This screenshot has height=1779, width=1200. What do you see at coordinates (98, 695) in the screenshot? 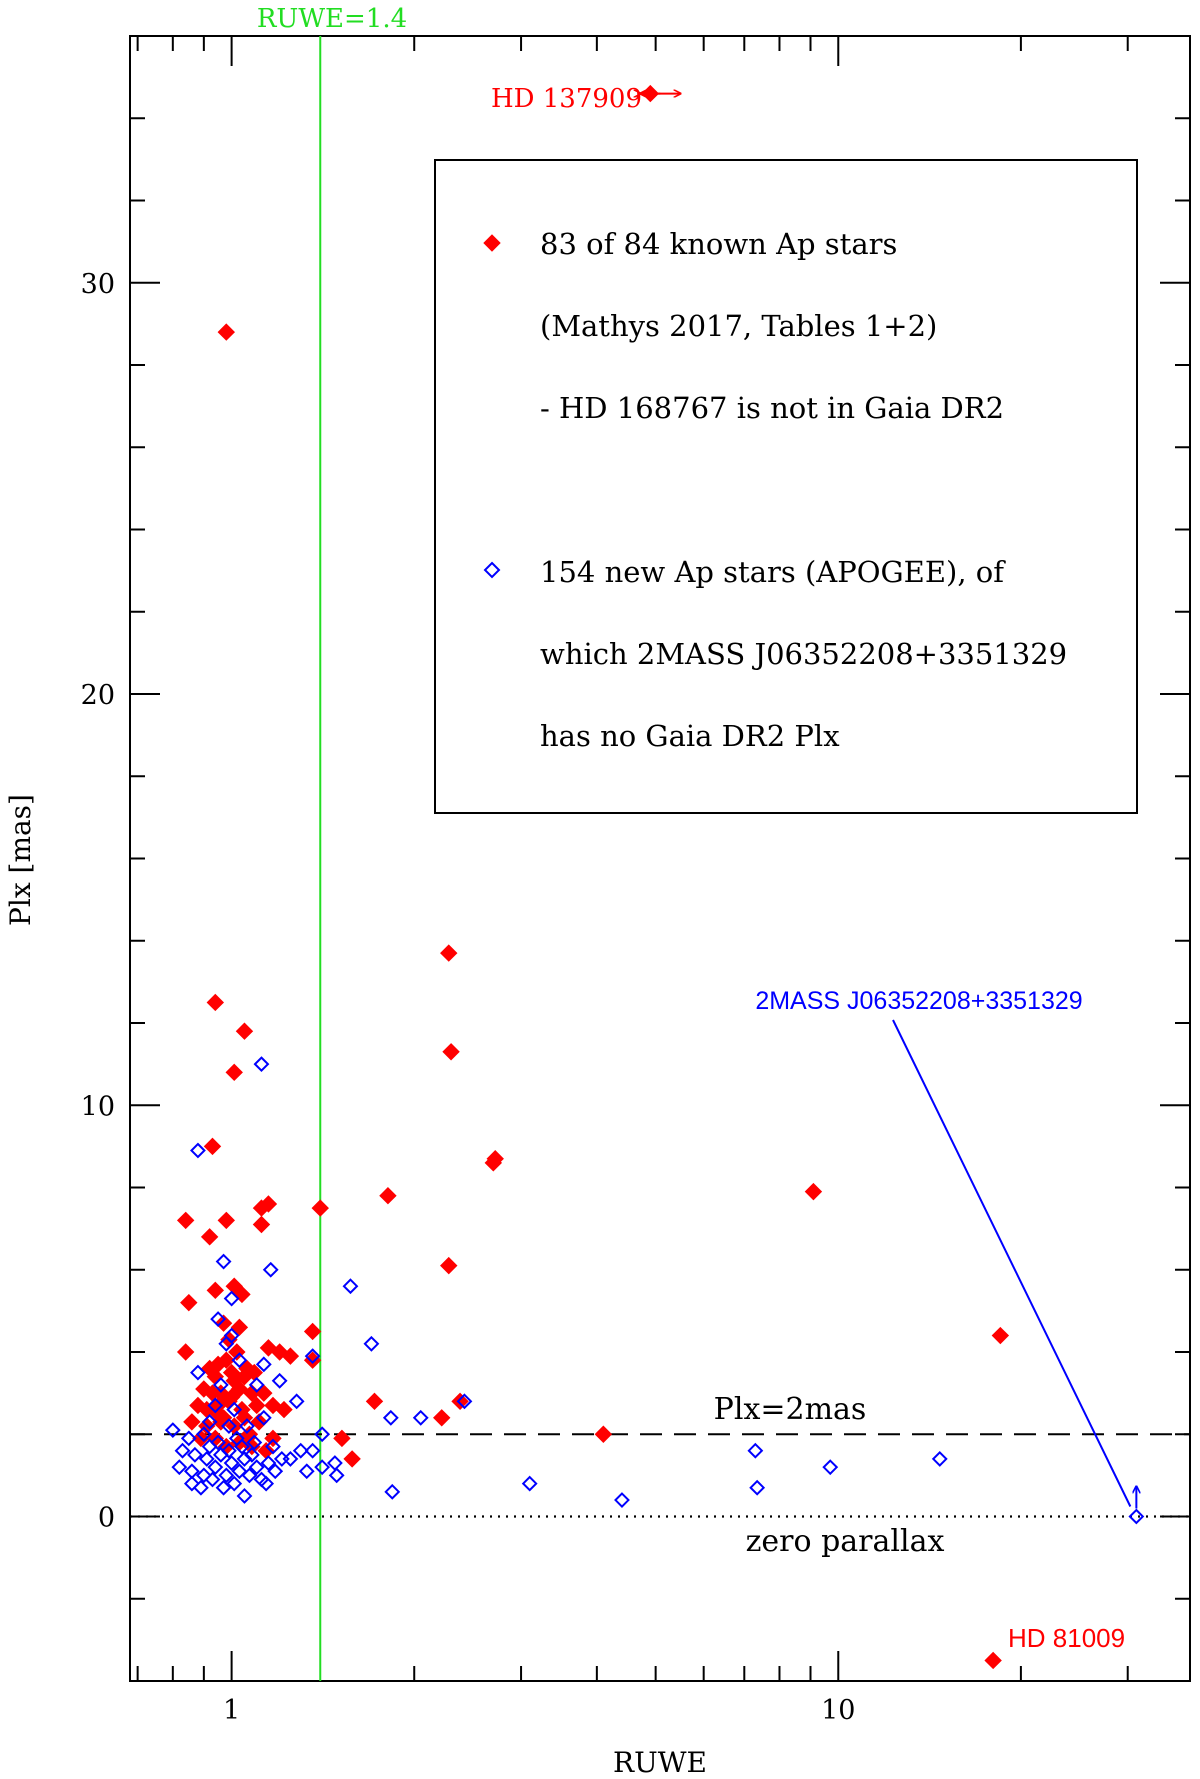
I see `y-tick-label: 20` at bounding box center [98, 695].